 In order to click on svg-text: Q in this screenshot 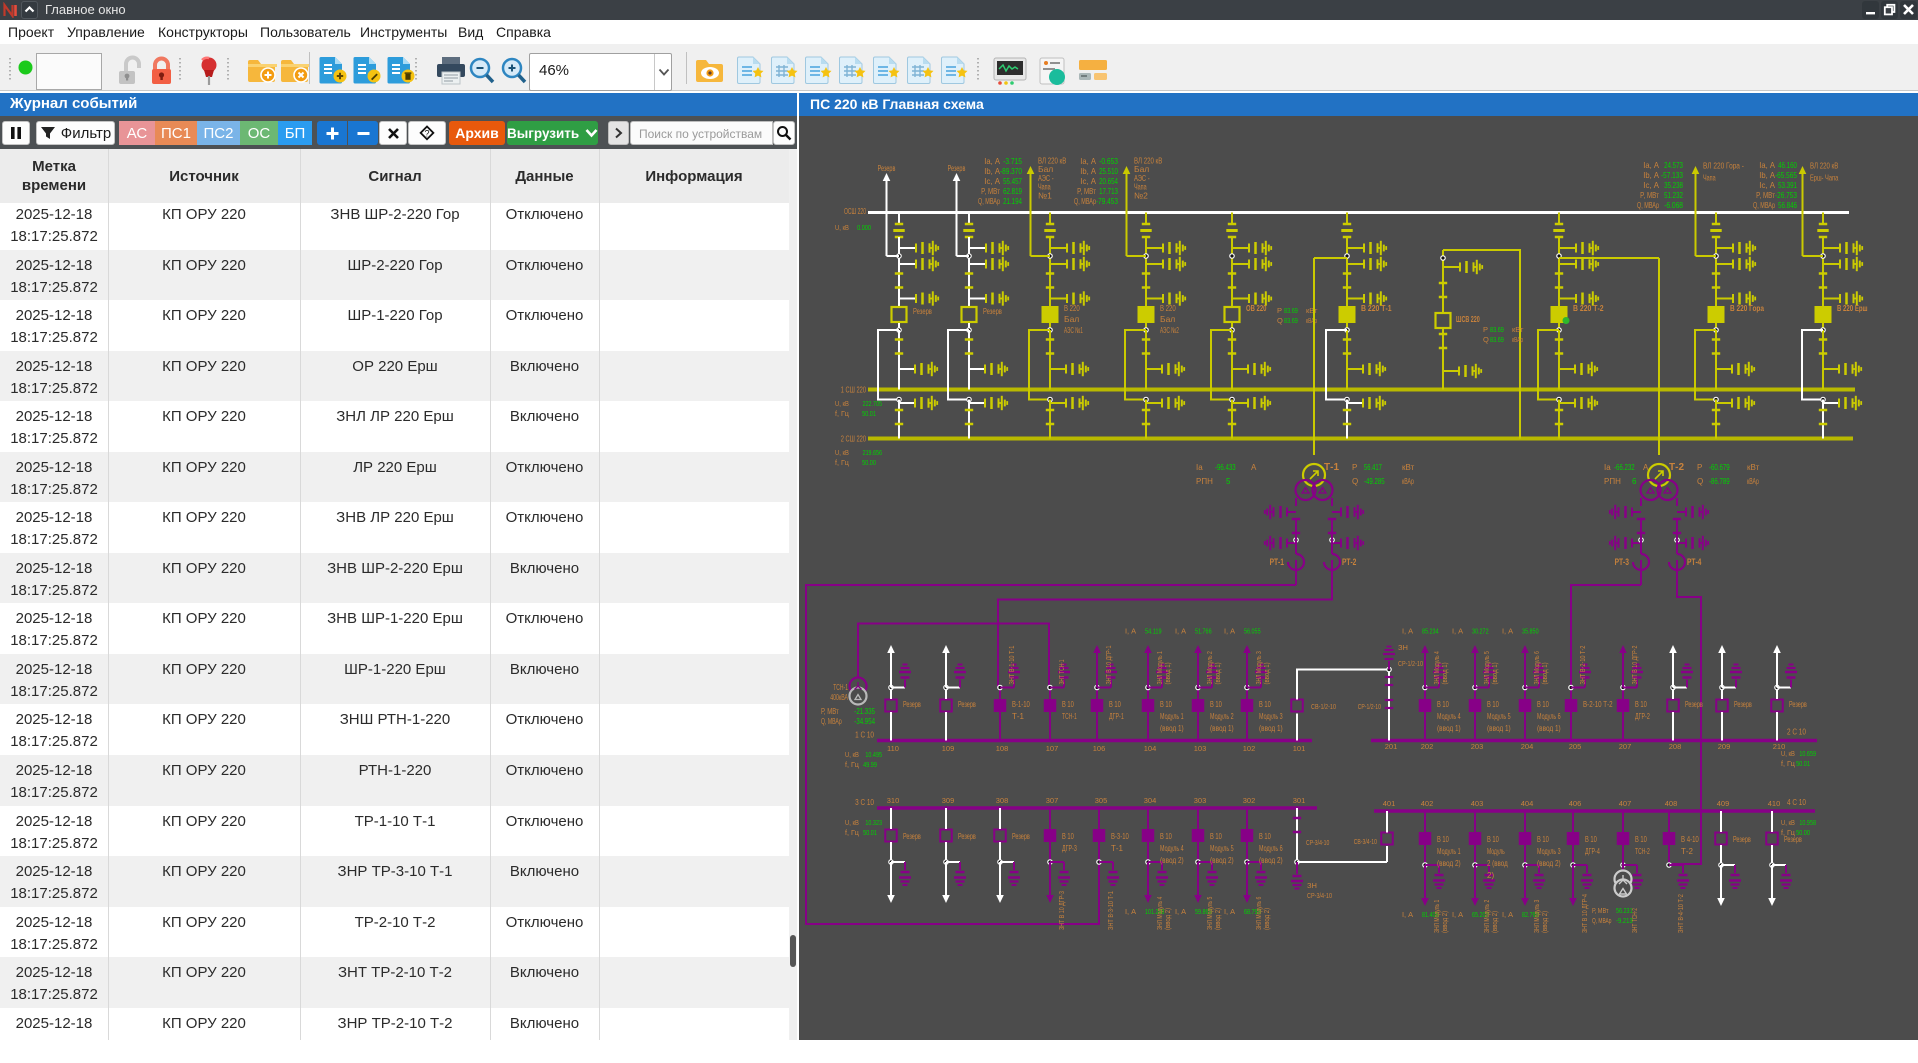, I will do `click(1486, 339)`.